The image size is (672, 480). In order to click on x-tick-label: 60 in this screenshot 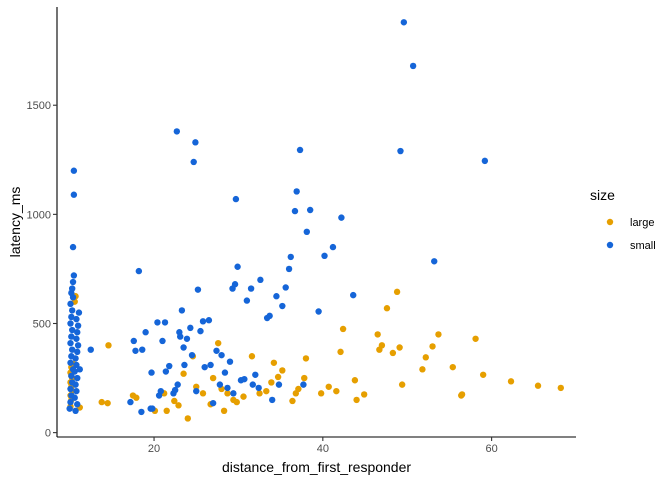, I will do `click(491, 449)`.